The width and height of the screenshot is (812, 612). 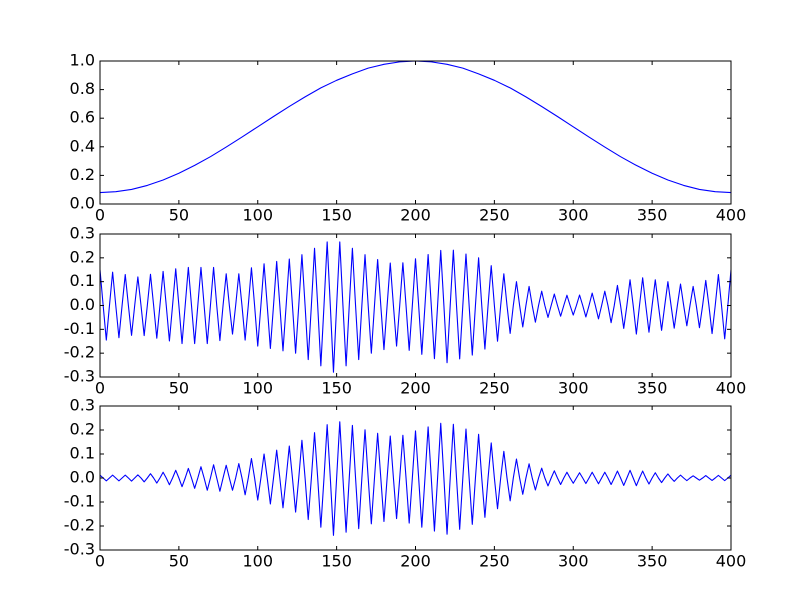 I want to click on y-tick-label: 0.8, so click(x=82, y=88).